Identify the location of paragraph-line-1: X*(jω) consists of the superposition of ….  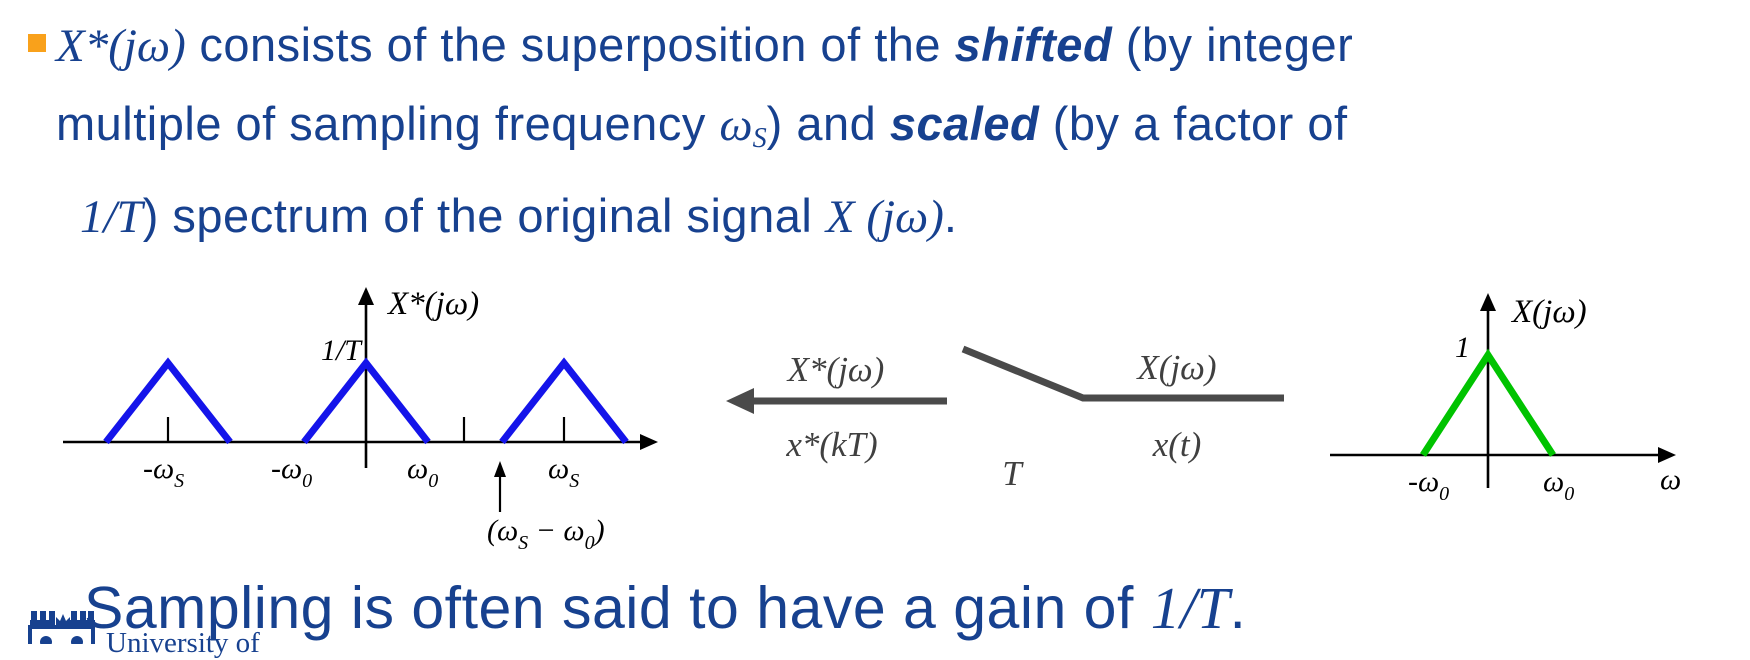
(705, 45).